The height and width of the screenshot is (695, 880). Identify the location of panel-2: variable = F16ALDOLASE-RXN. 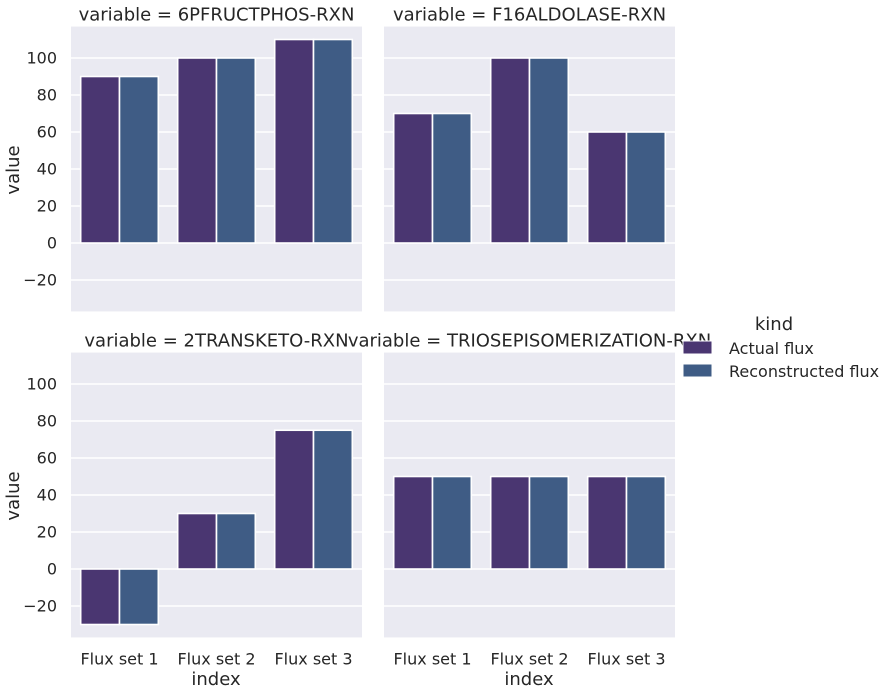
(529, 158).